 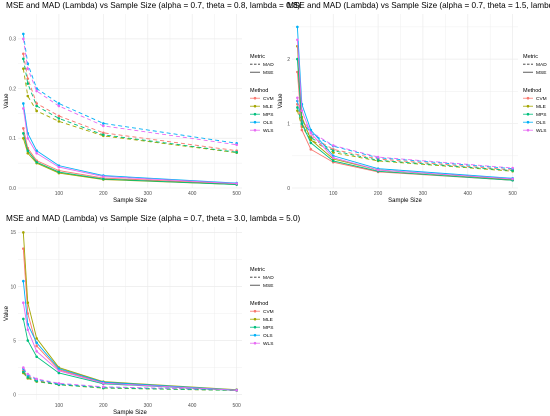 What do you see at coordinates (423, 194) in the screenshot?
I see `x-tick-label: 300` at bounding box center [423, 194].